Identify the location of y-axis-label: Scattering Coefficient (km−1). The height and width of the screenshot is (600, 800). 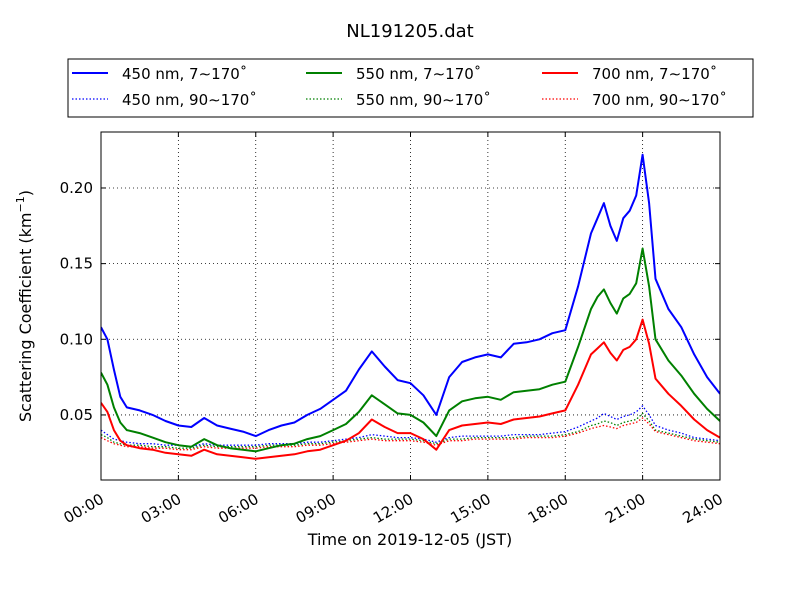
(24, 306).